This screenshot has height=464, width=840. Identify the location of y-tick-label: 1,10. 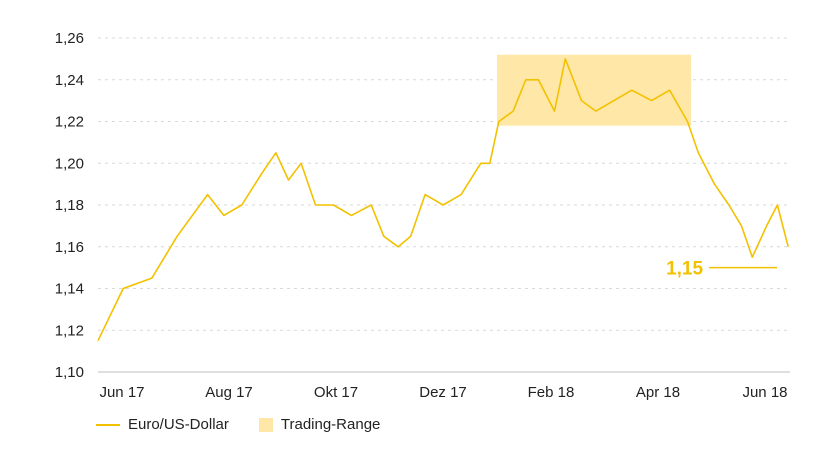
(69, 372).